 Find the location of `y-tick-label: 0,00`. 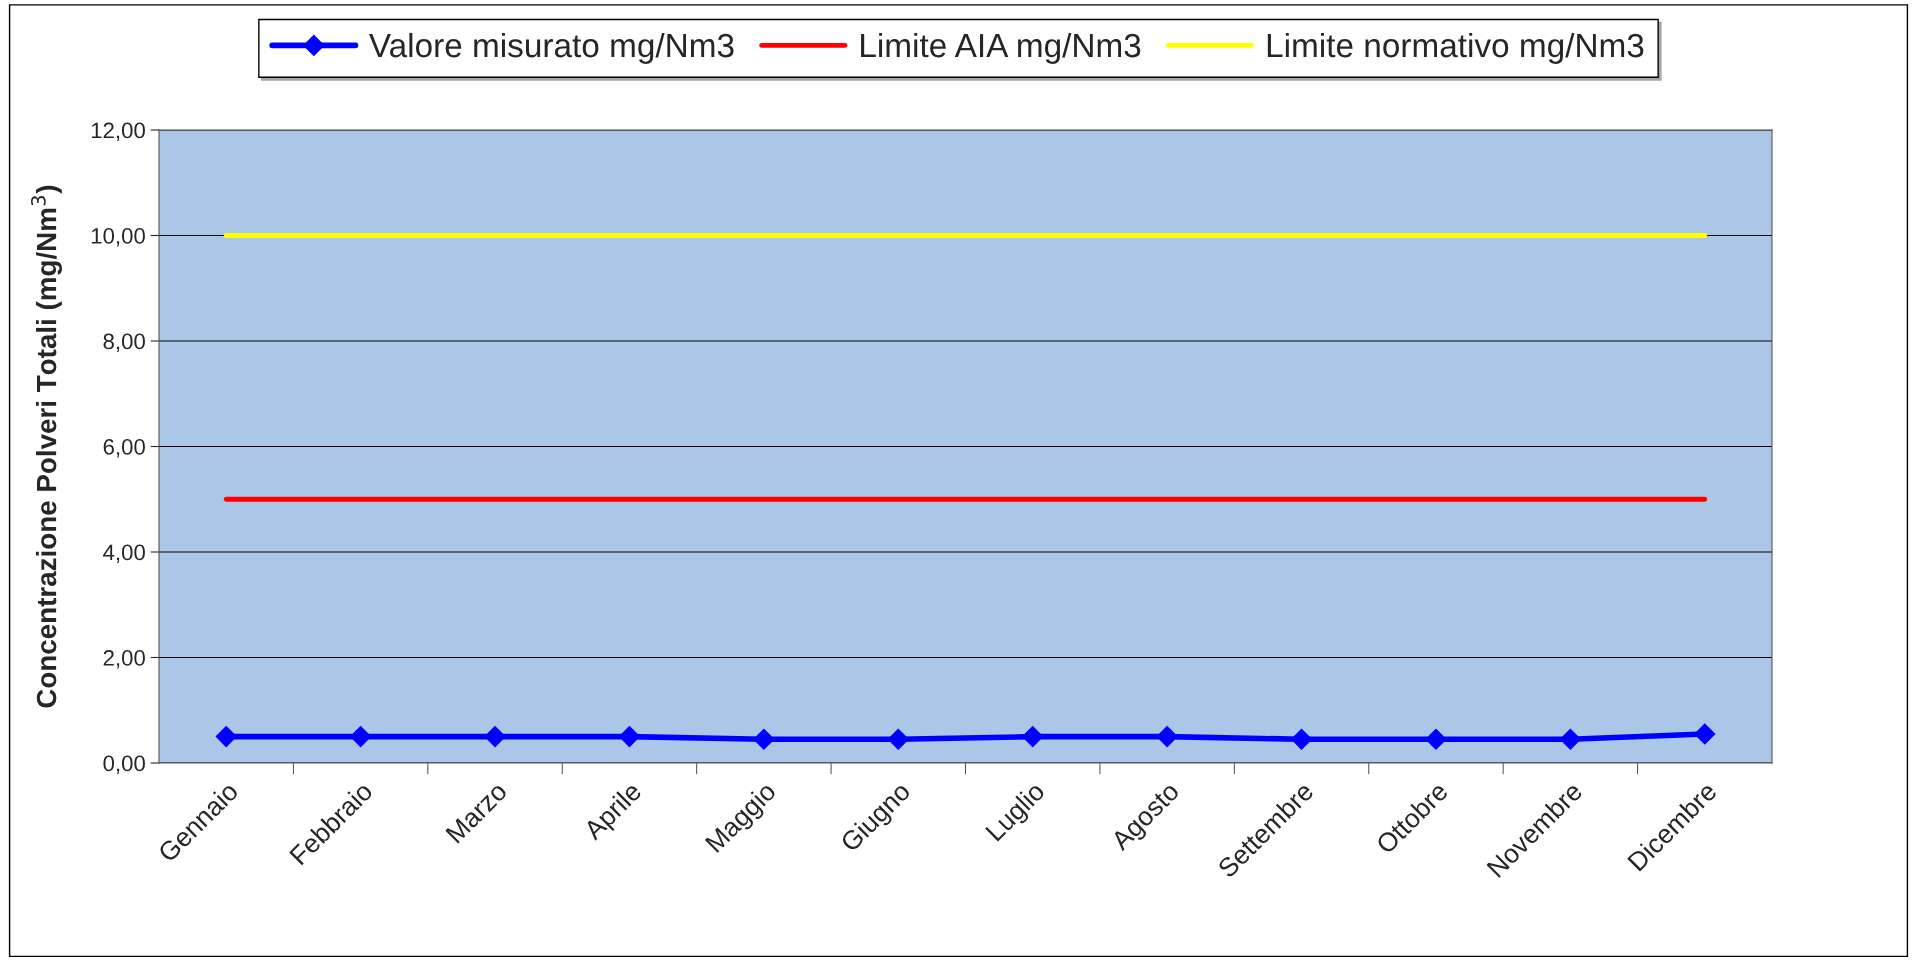

y-tick-label: 0,00 is located at coordinates (124, 764).